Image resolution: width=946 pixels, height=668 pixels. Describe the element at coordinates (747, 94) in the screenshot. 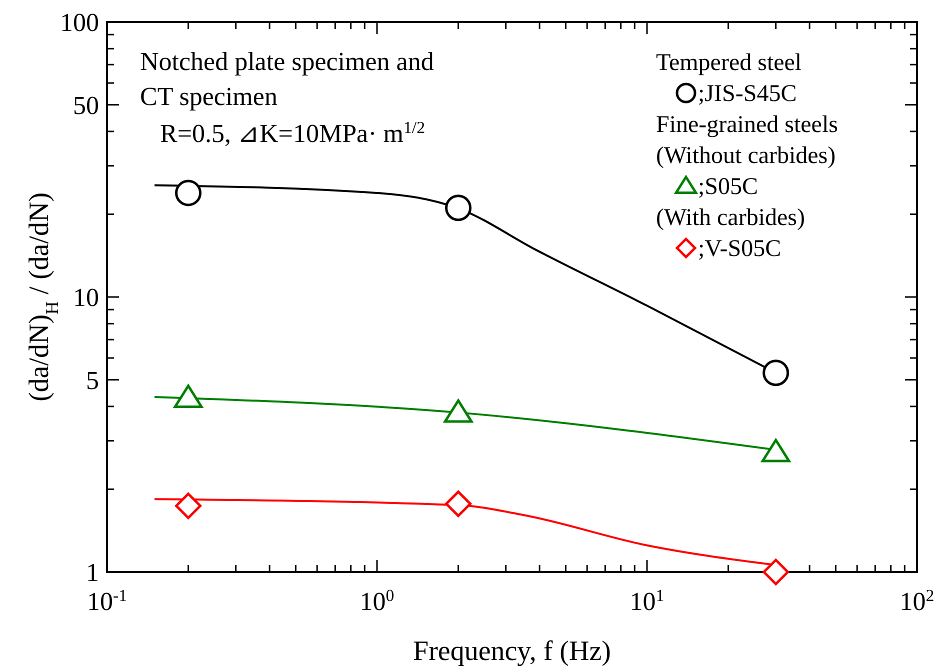

I see `legend-label: ;JIS-S45C` at that location.